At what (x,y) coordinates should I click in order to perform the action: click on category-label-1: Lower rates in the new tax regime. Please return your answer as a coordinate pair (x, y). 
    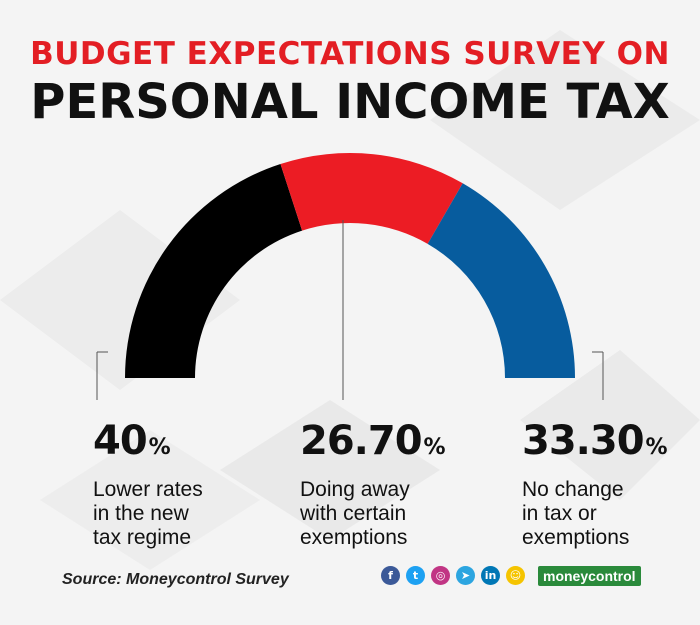
    Looking at the image, I should click on (148, 513).